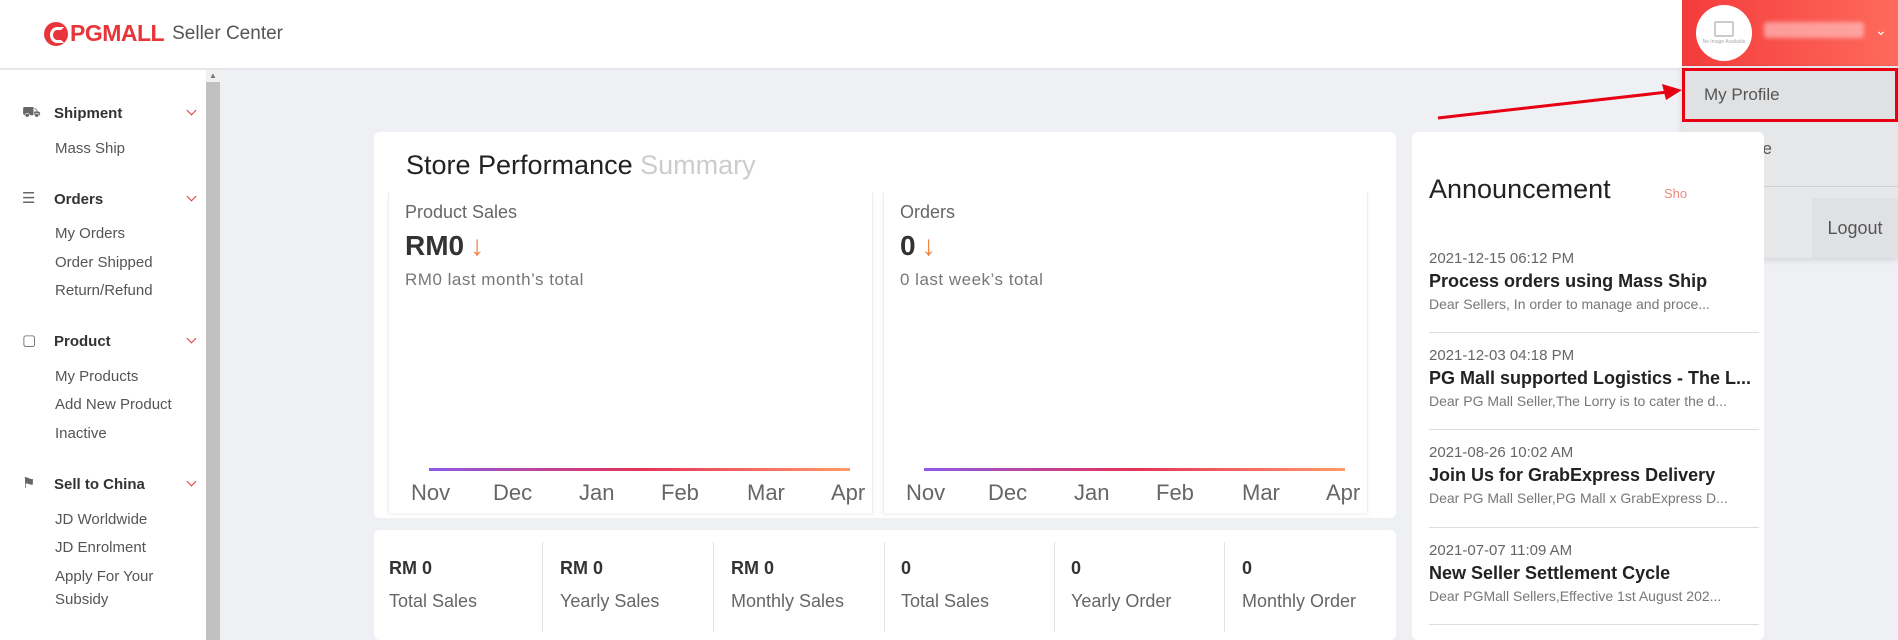 This screenshot has height=640, width=1898. Describe the element at coordinates (90, 233) in the screenshot. I see `sidebar-item-my-orders: My Orders` at that location.